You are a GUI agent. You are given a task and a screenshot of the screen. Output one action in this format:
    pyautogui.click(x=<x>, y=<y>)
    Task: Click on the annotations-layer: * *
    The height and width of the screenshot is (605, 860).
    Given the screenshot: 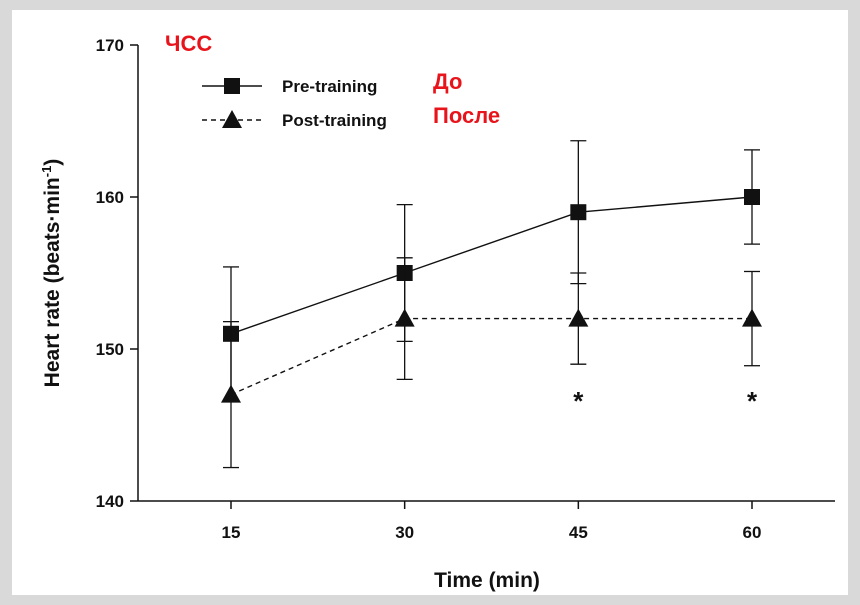 What is the action you would take?
    pyautogui.click(x=665, y=401)
    